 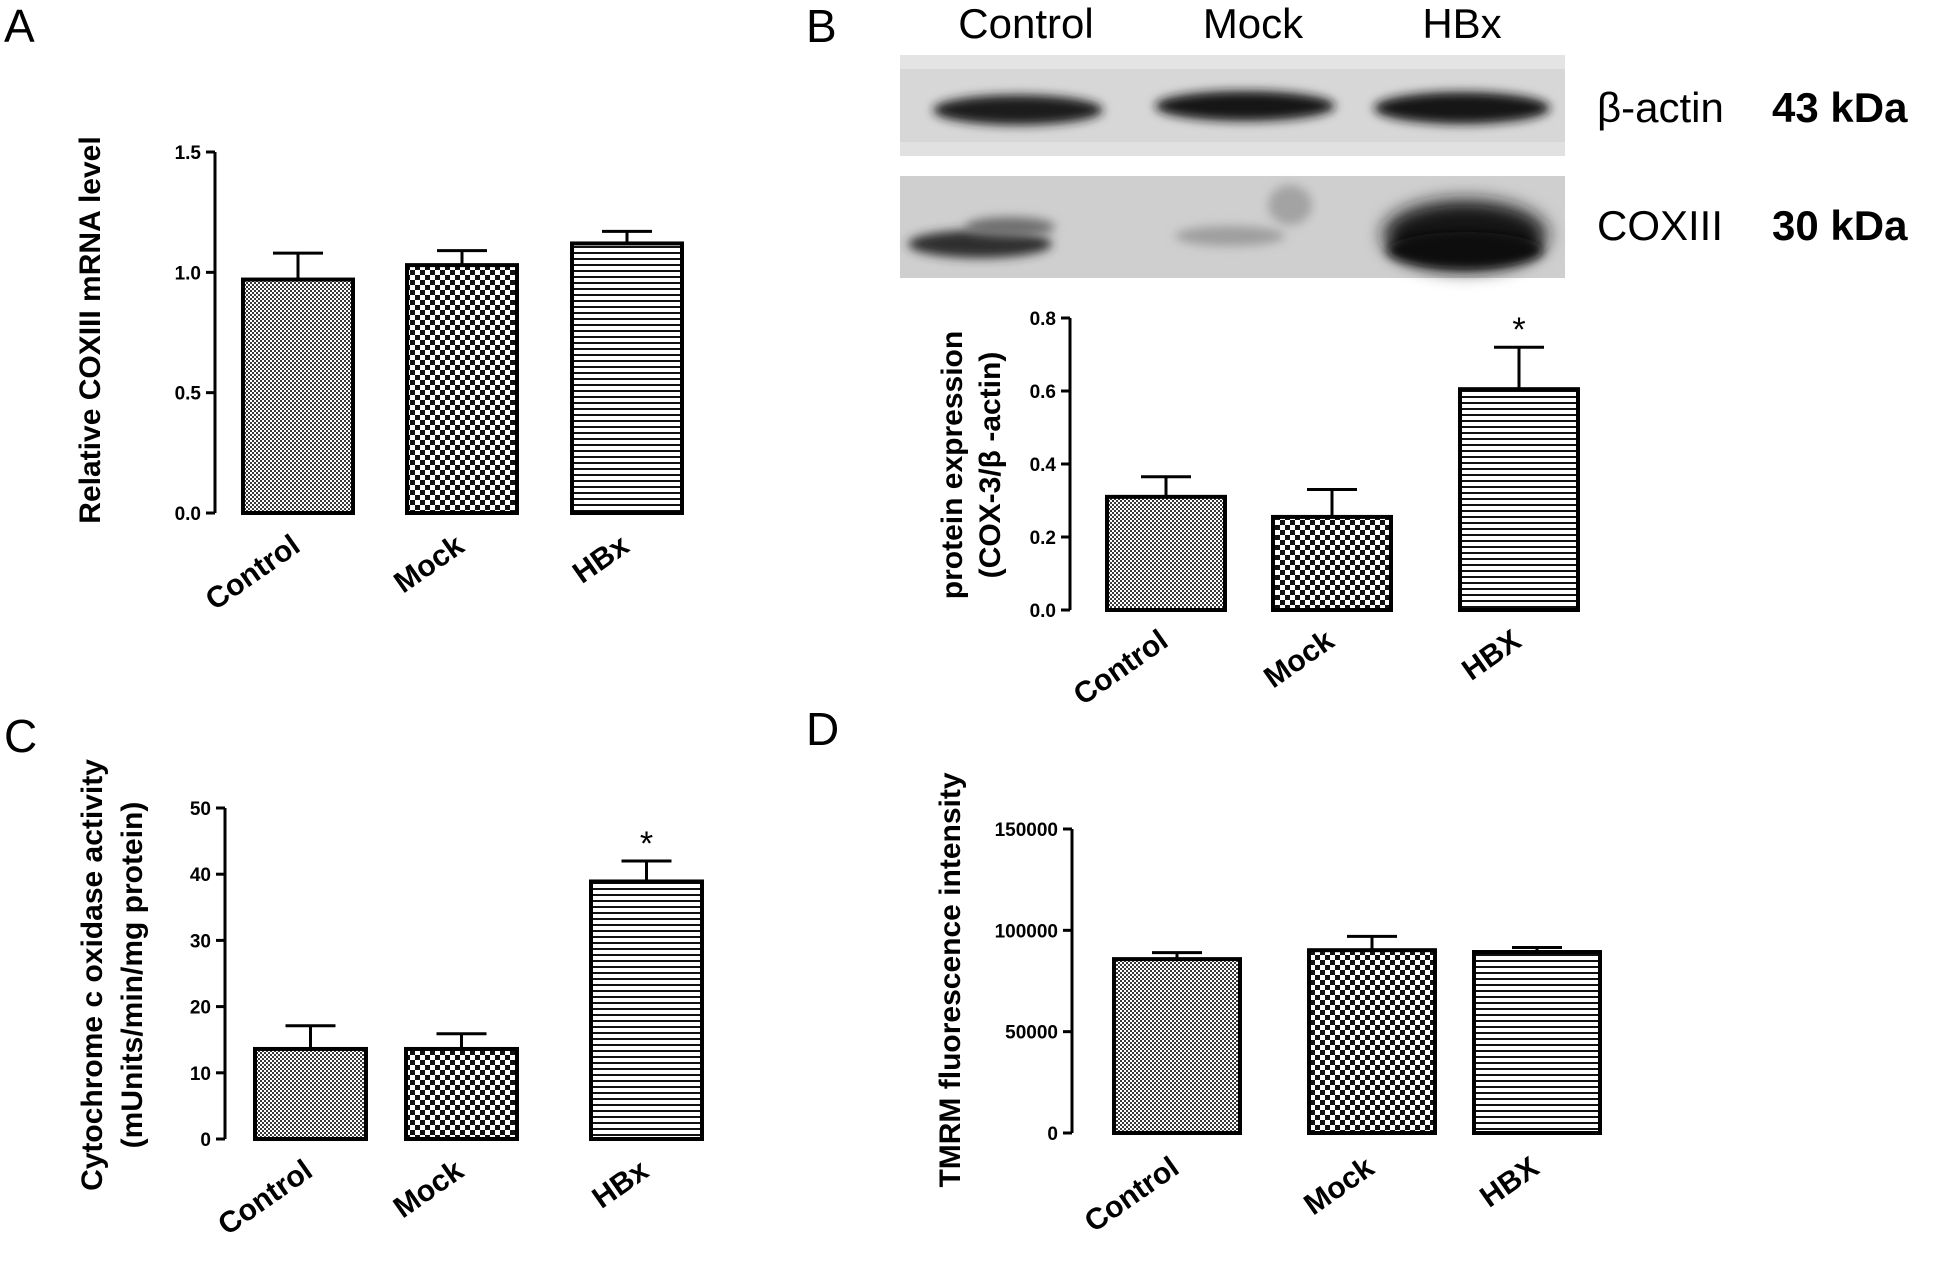 I want to click on y-tick-label-d: 150000, so click(x=1026, y=830).